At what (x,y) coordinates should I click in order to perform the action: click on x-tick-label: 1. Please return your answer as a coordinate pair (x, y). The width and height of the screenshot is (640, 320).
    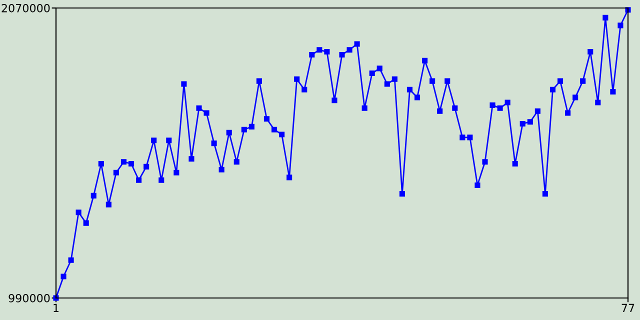
    Looking at the image, I should click on (56, 308).